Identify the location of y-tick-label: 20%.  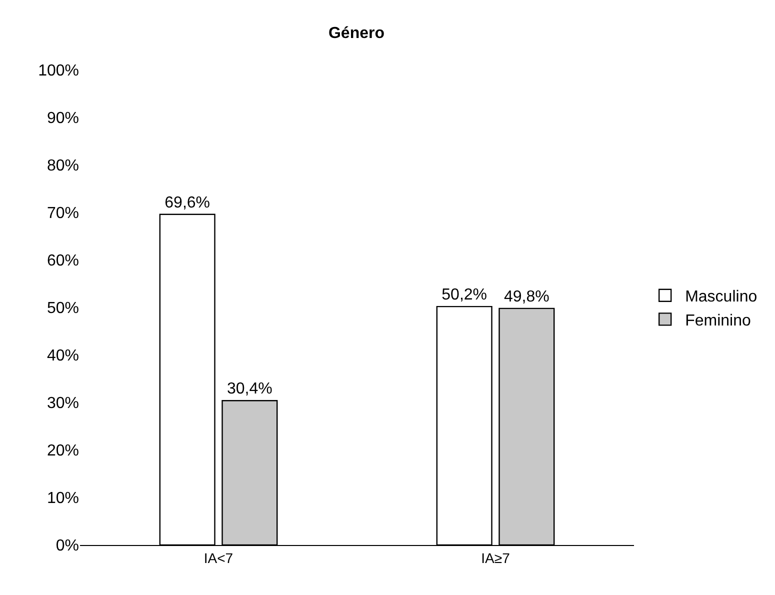
(62, 451).